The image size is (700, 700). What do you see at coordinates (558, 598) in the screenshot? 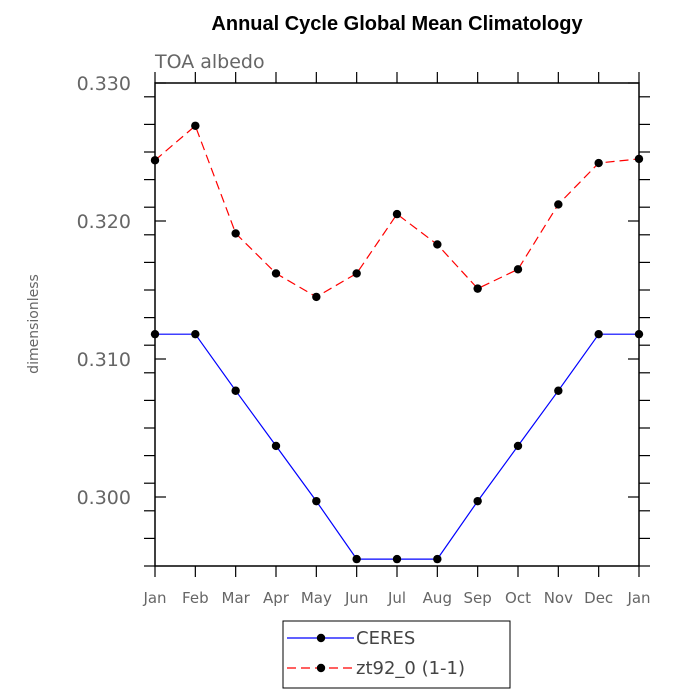
I see `x-tick-label: Nov` at bounding box center [558, 598].